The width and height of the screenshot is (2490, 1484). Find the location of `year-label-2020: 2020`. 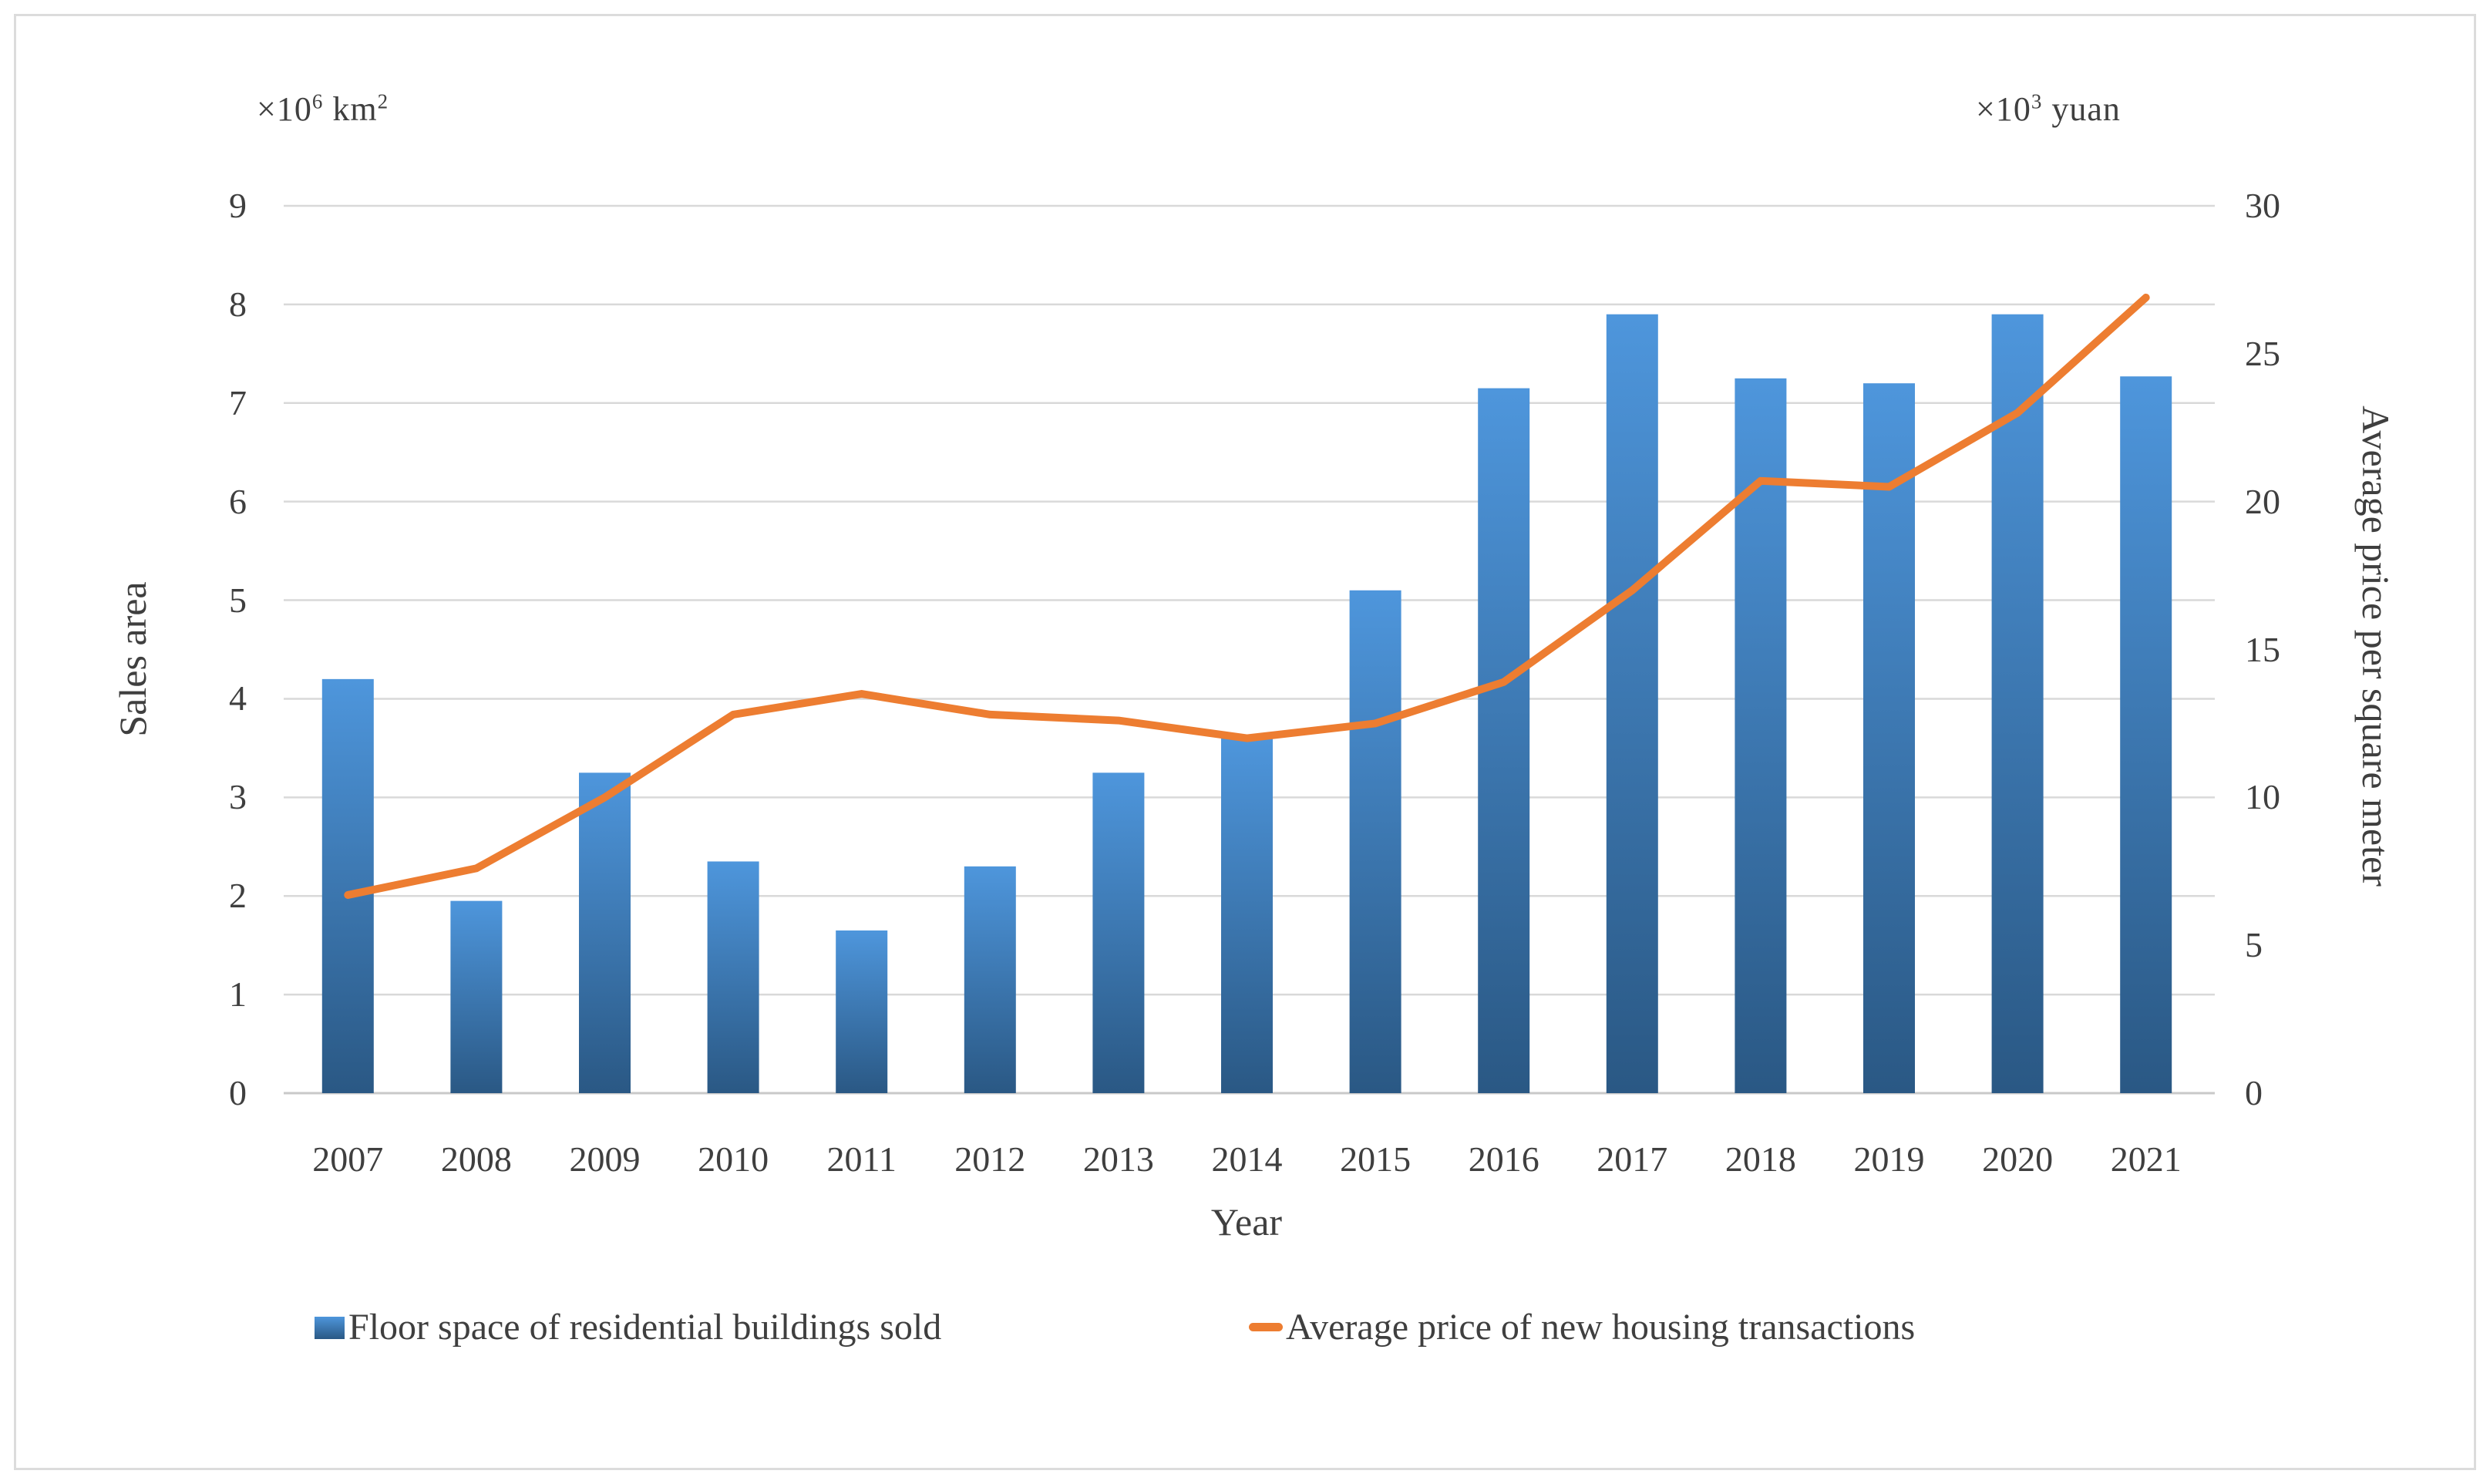

year-label-2020: 2020 is located at coordinates (2018, 1159).